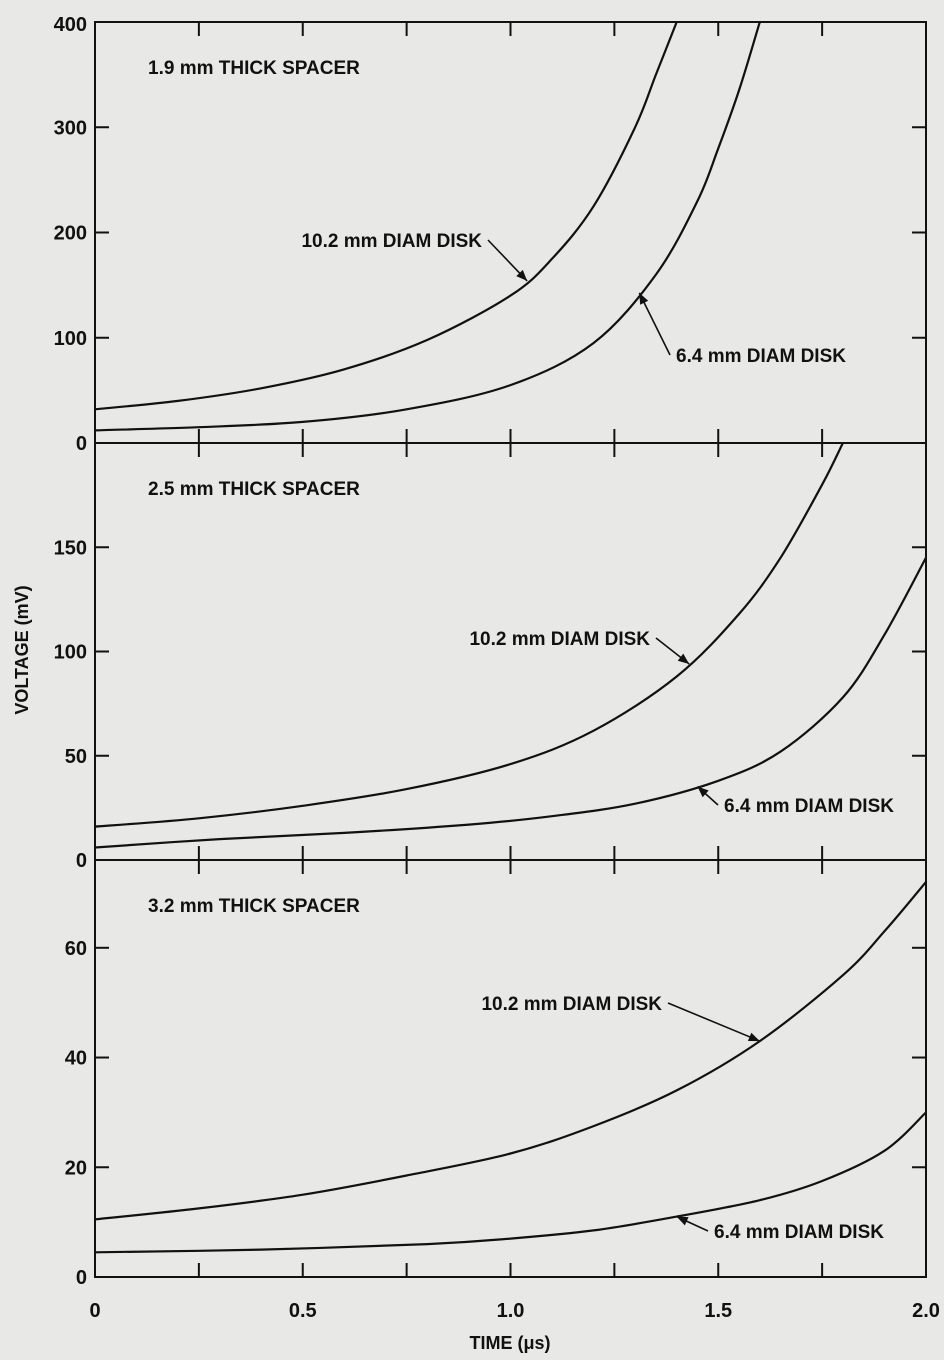 The width and height of the screenshot is (944, 1360). What do you see at coordinates (510, 1182) in the screenshot?
I see `series-line-6-4mm-disk` at bounding box center [510, 1182].